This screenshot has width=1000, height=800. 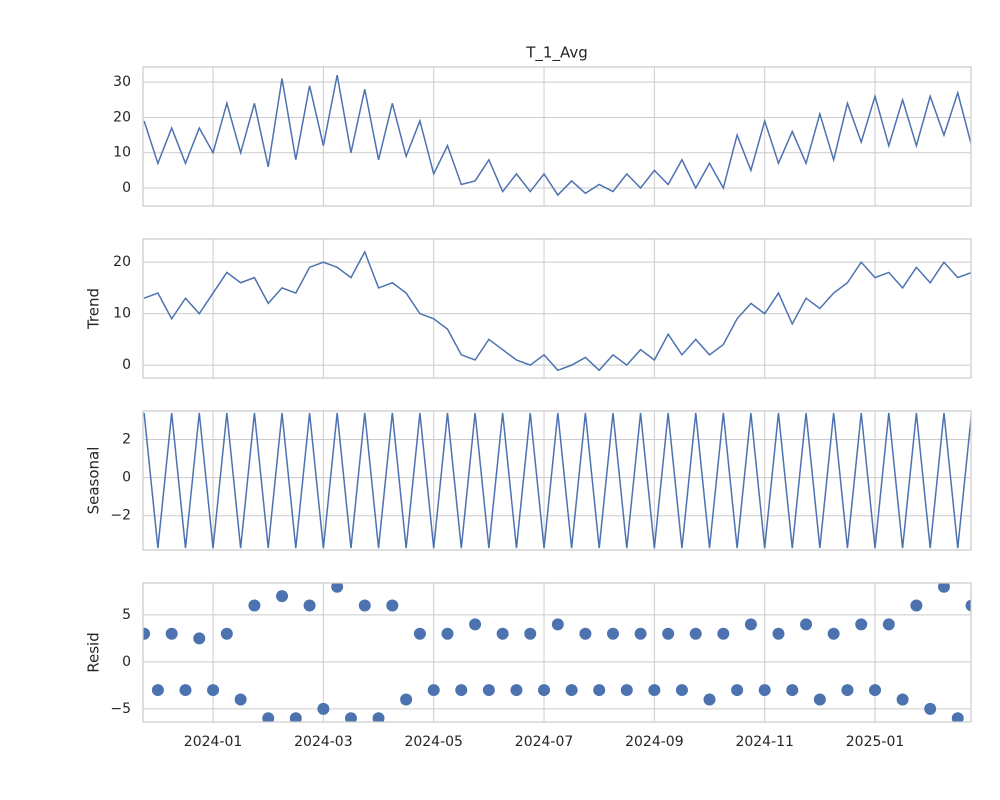 What do you see at coordinates (94, 481) in the screenshot?
I see `y-axis-label: Seasonal` at bounding box center [94, 481].